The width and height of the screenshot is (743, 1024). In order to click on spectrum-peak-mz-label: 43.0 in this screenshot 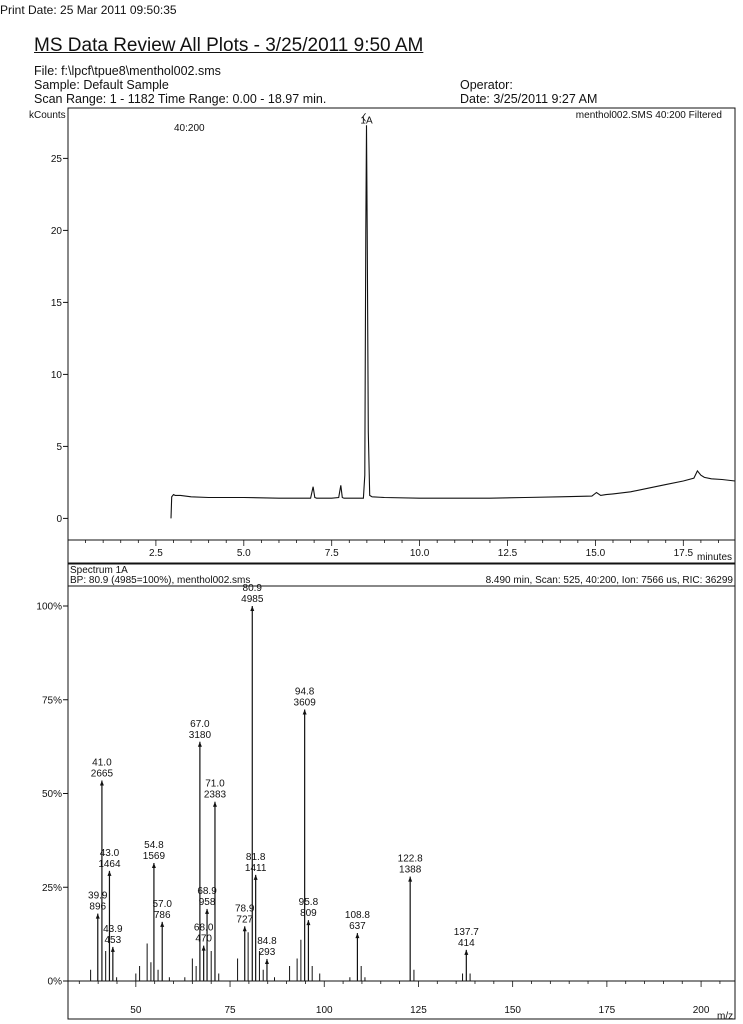, I will do `click(110, 853)`.